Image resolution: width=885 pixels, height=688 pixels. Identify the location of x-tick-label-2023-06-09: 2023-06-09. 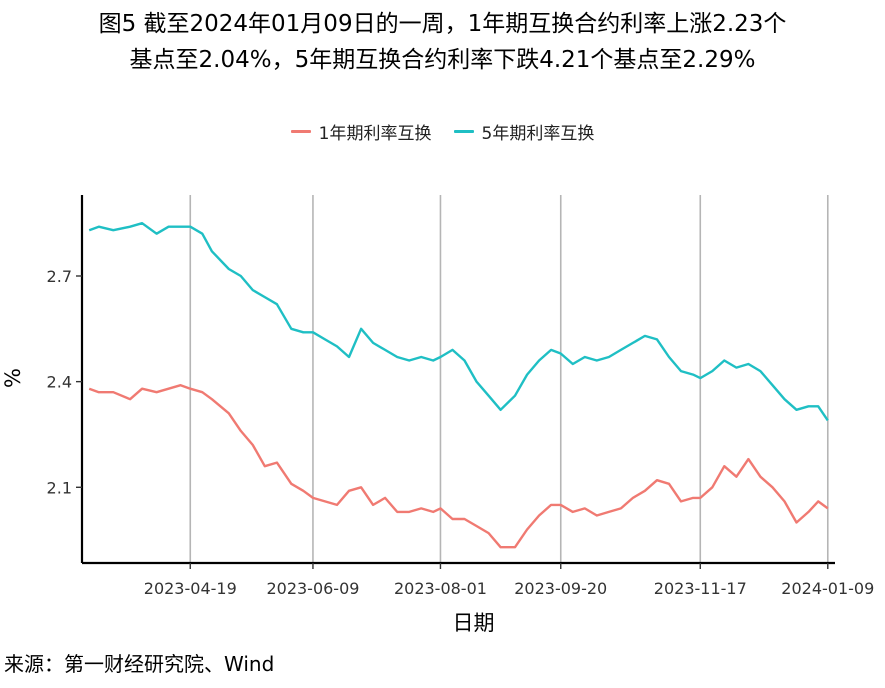
(312, 588).